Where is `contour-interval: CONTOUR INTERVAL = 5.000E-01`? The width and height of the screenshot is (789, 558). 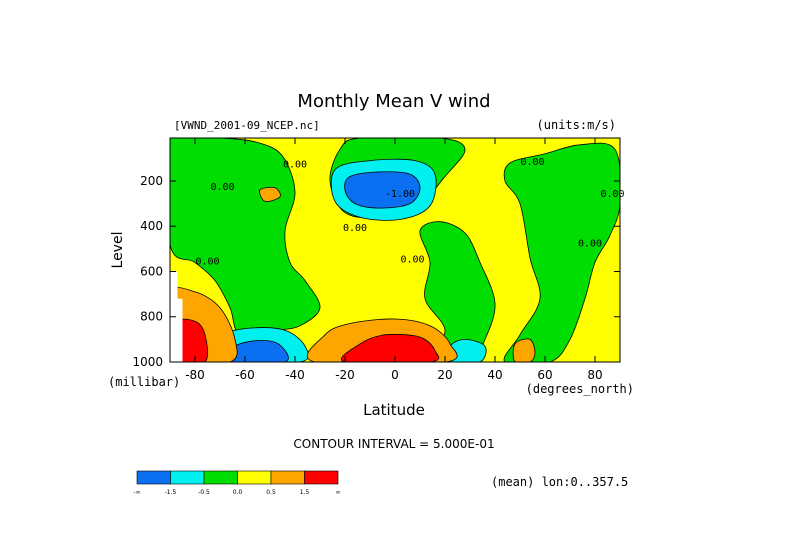
contour-interval: CONTOUR INTERVAL = 5.000E-01 is located at coordinates (393, 444).